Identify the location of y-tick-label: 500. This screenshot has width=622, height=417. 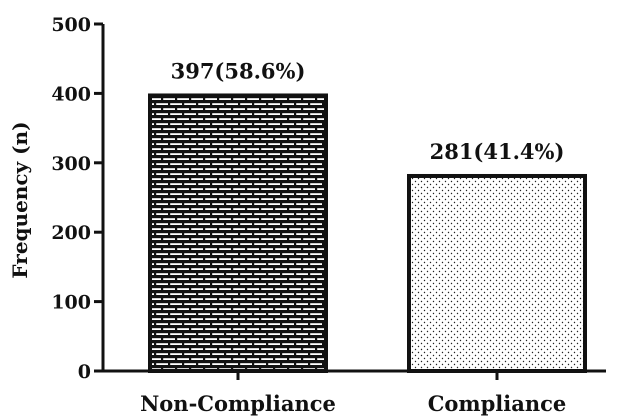
(71, 25).